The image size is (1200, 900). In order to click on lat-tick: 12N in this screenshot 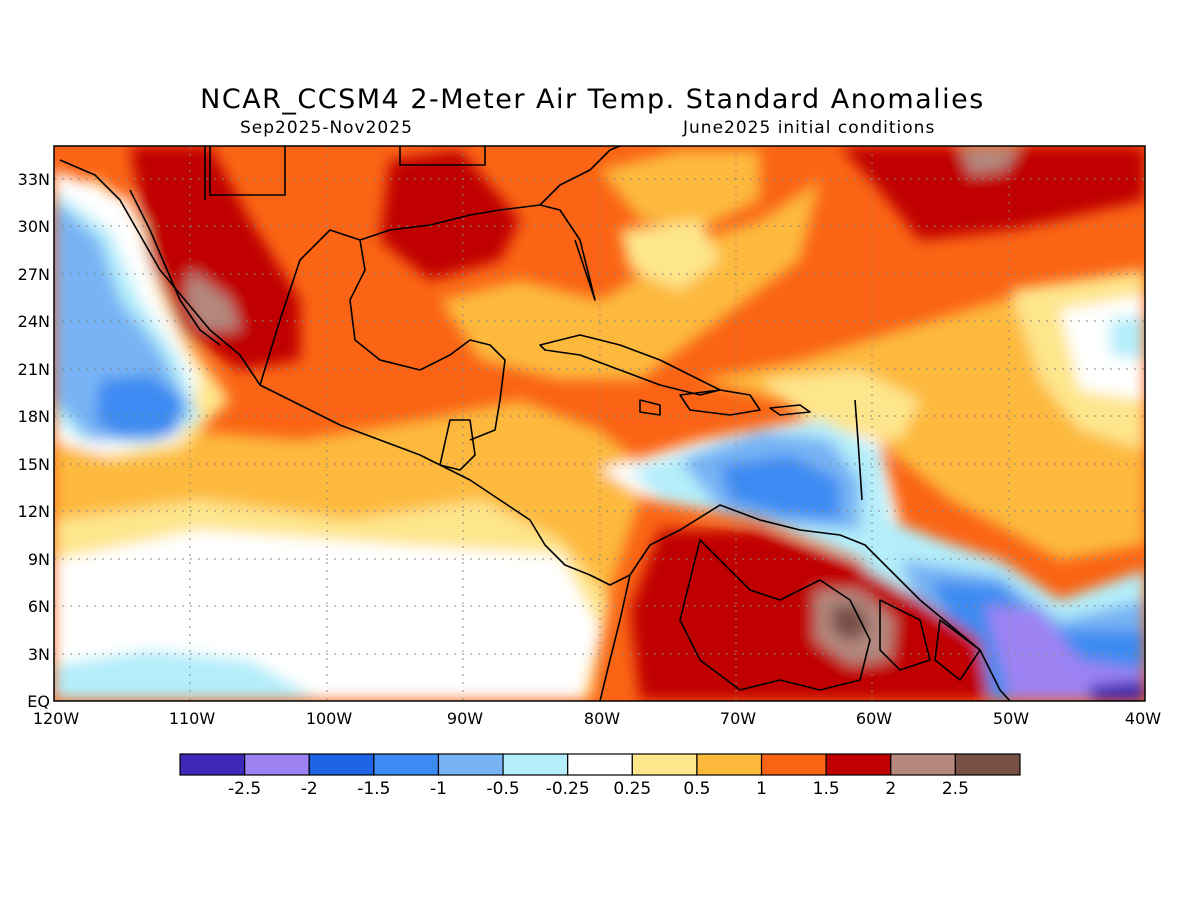, I will do `click(34, 511)`.